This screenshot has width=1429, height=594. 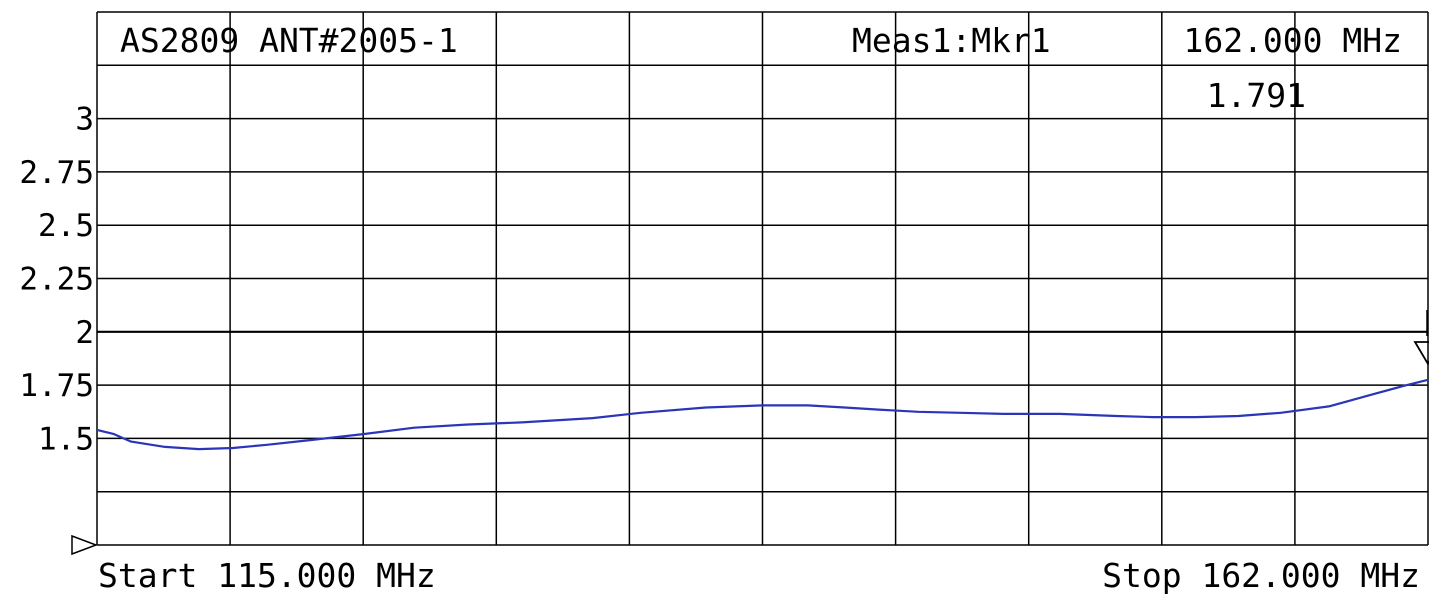 I want to click on marker-triangle-icon, so click(x=1421, y=353).